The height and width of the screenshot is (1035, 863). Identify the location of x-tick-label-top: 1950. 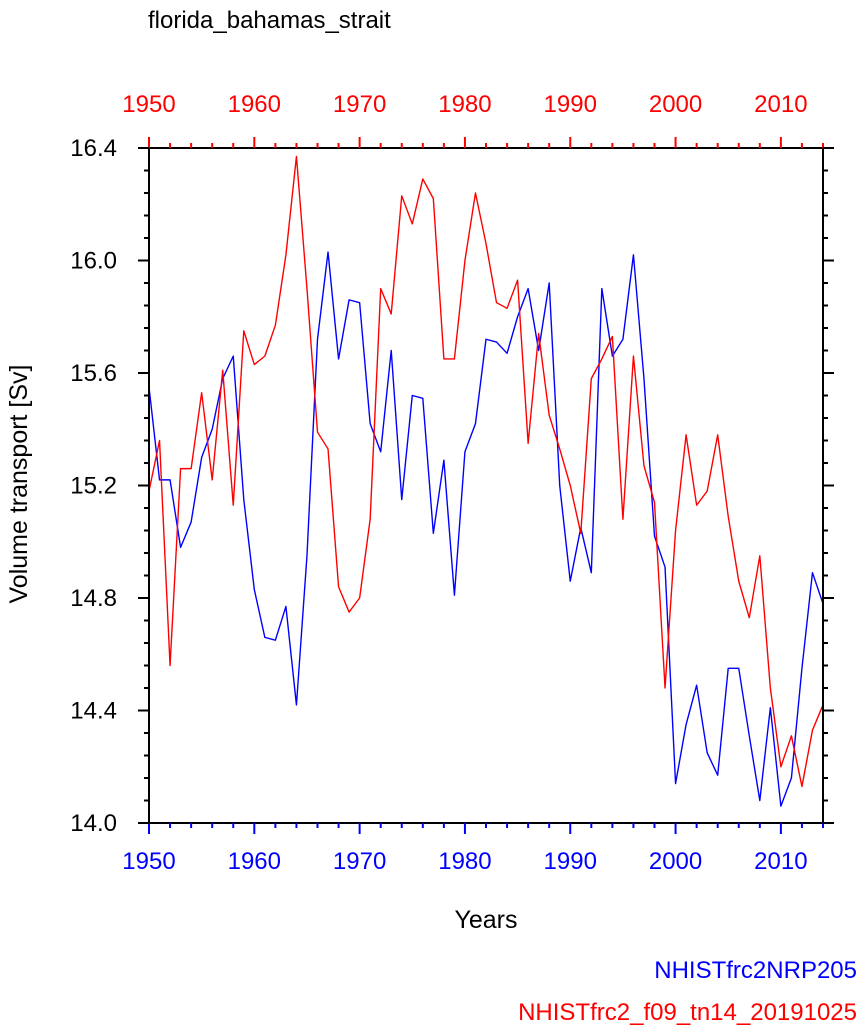
(148, 104).